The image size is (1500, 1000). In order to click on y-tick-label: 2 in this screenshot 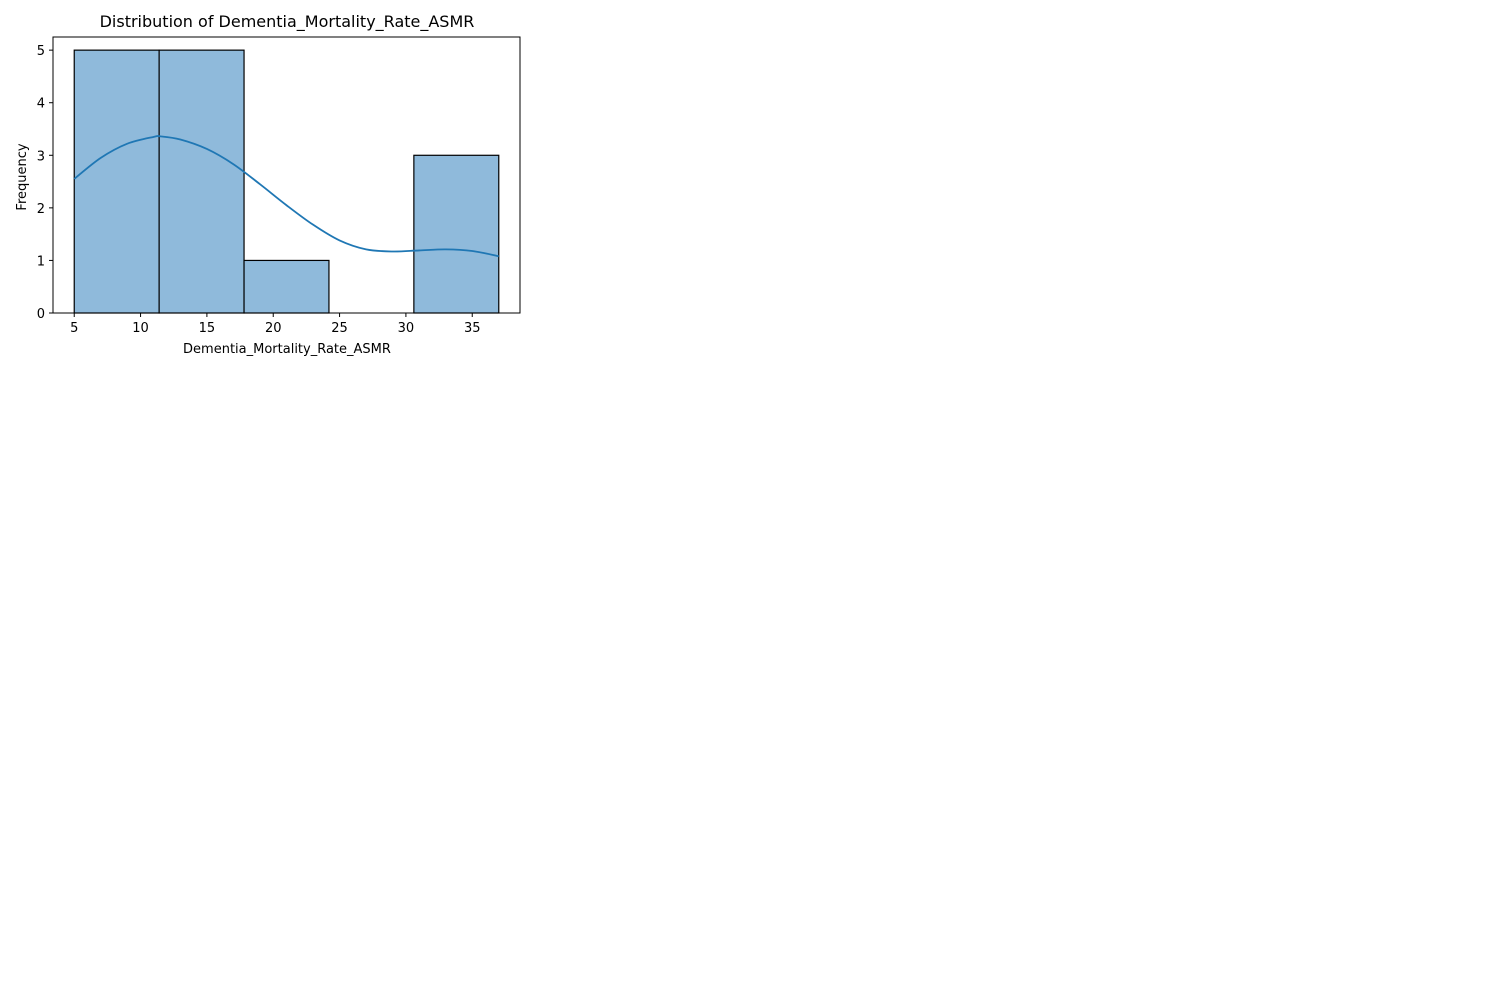, I will do `click(41, 209)`.